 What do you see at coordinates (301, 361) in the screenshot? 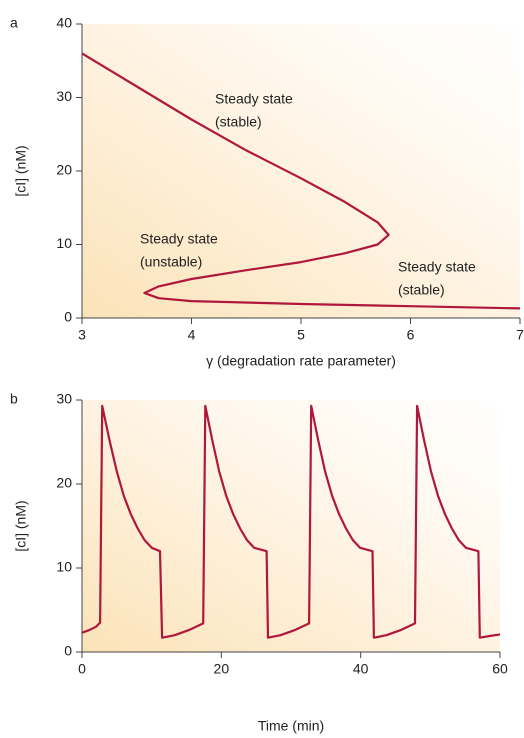
I see `x-axis-label: γ (degradation rate parameter)` at bounding box center [301, 361].